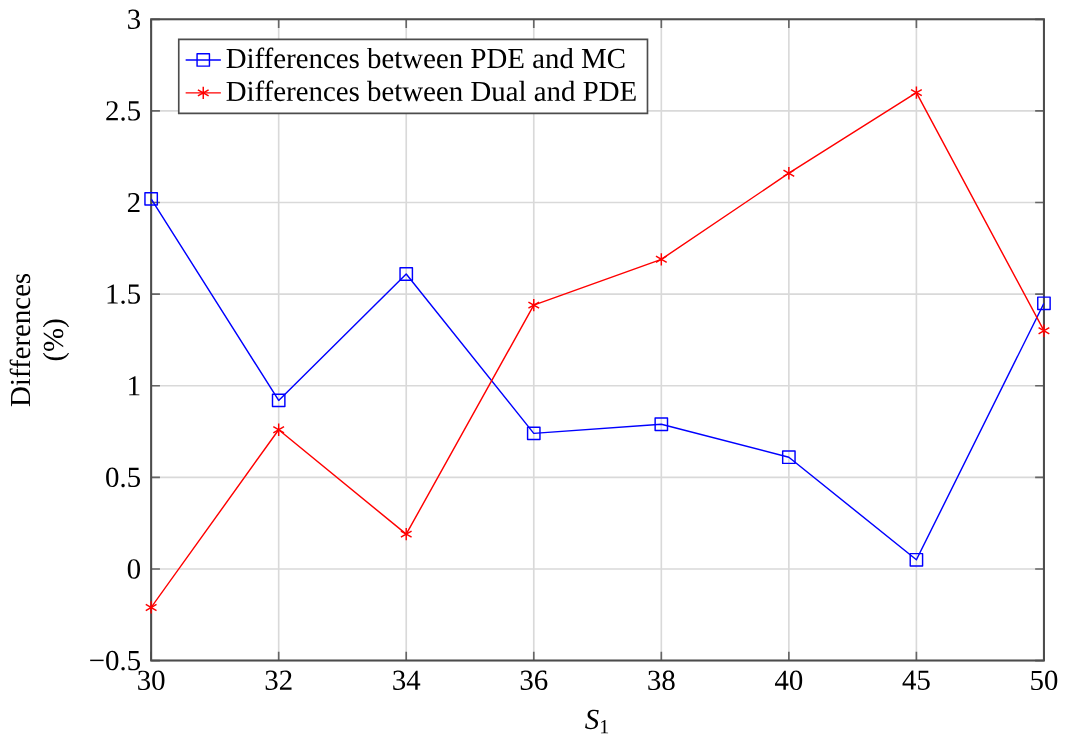 The image size is (1068, 743). Describe the element at coordinates (123, 477) in the screenshot. I see `y-tick-label: 0.5` at that location.